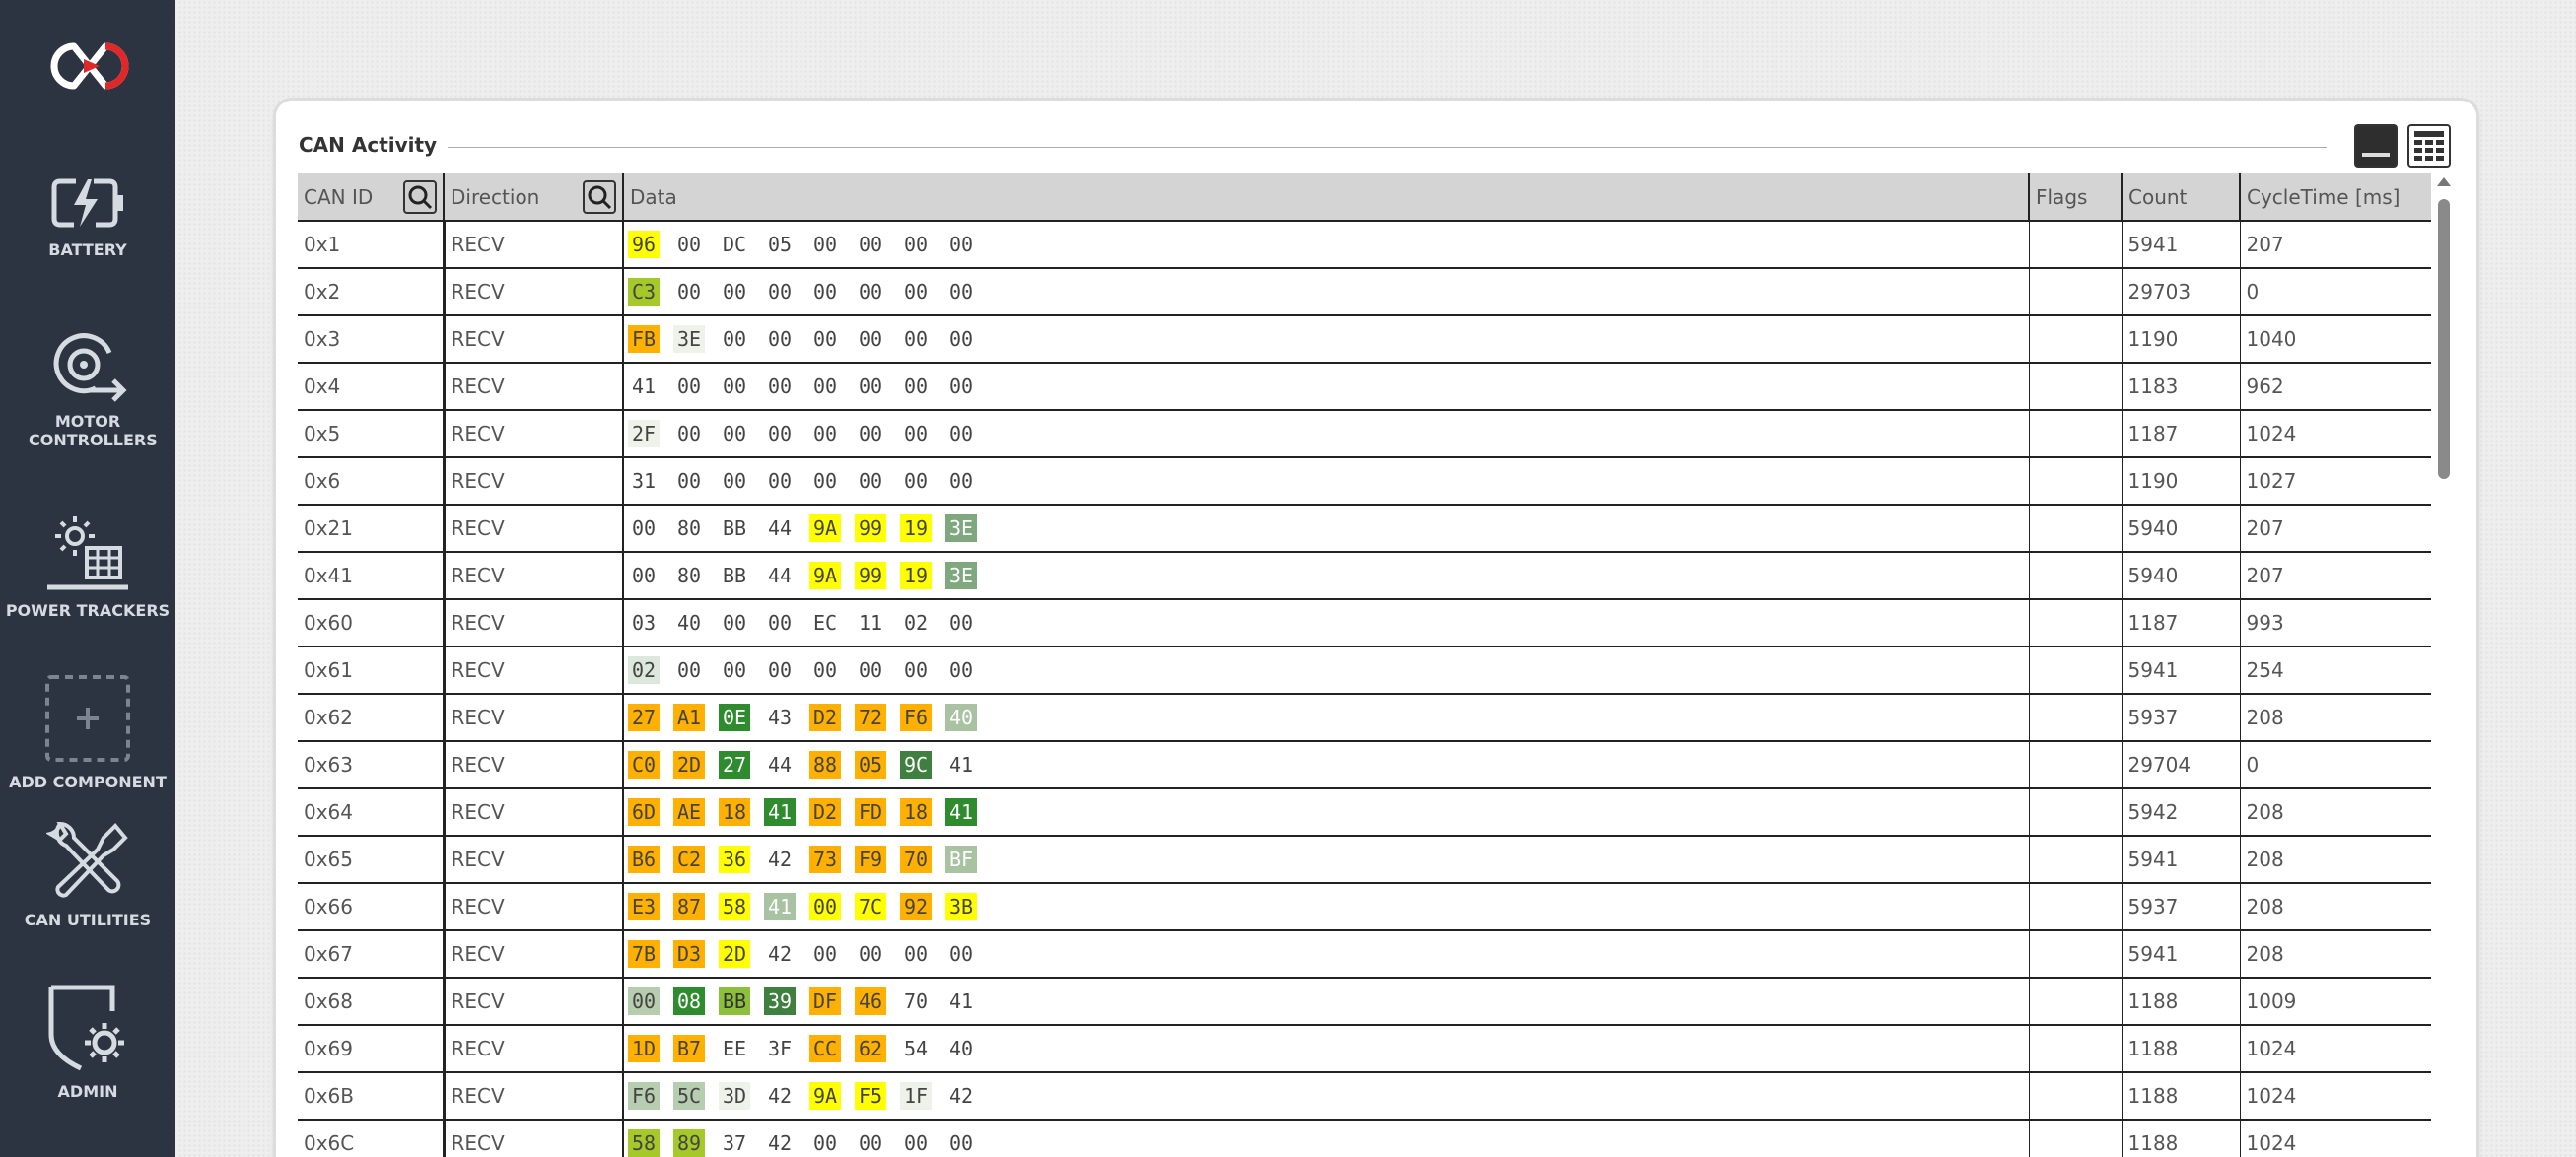 This screenshot has height=1157, width=2576. I want to click on motor-icon, so click(90, 368).